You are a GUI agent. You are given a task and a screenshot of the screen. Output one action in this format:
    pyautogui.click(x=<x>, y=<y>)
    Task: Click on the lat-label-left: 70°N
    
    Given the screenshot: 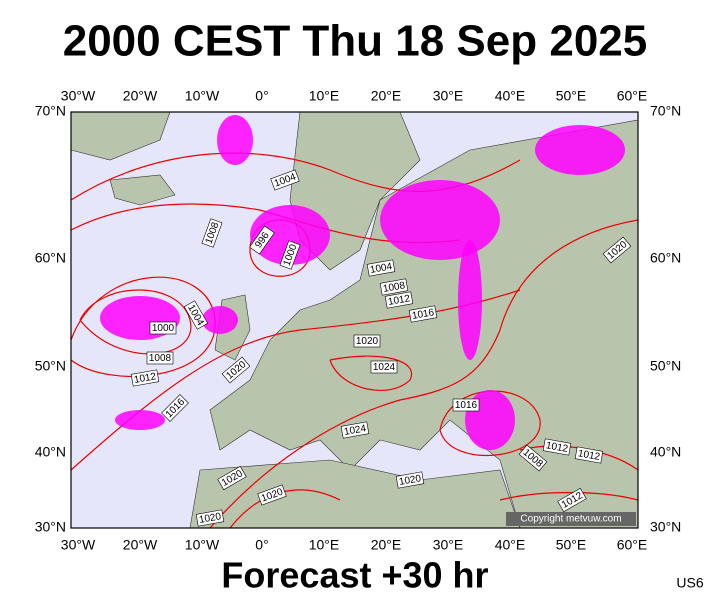 What is the action you would take?
    pyautogui.click(x=50, y=111)
    